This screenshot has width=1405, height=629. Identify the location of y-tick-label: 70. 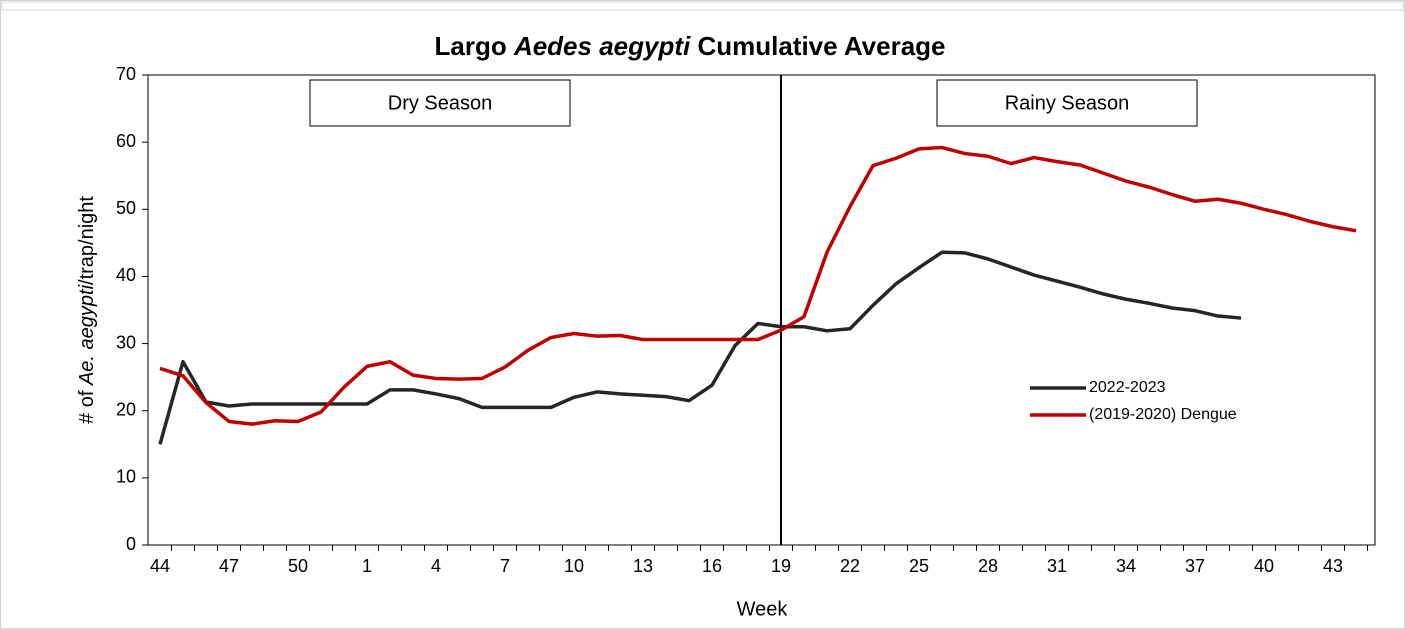
(126, 74).